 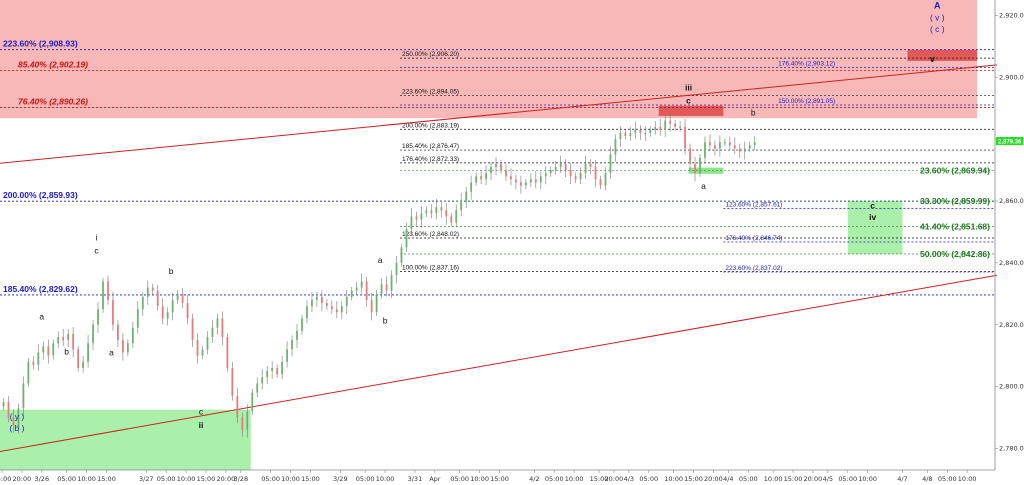 I want to click on price-level-label: 200.00% (2,859.93), so click(x=40, y=195).